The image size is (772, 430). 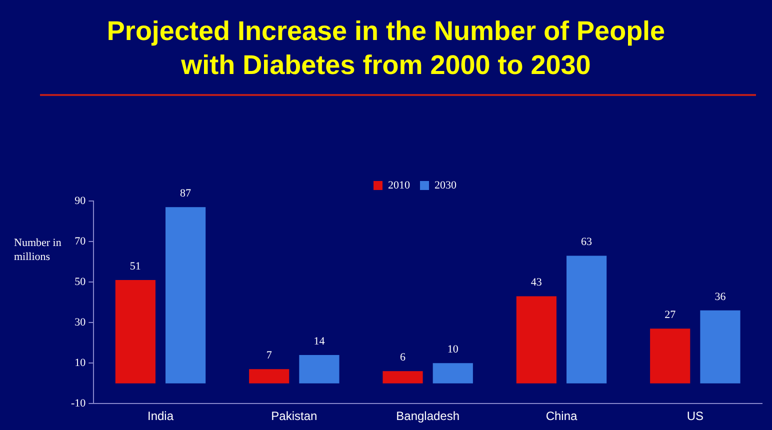 I want to click on data-label: 36, so click(x=720, y=296).